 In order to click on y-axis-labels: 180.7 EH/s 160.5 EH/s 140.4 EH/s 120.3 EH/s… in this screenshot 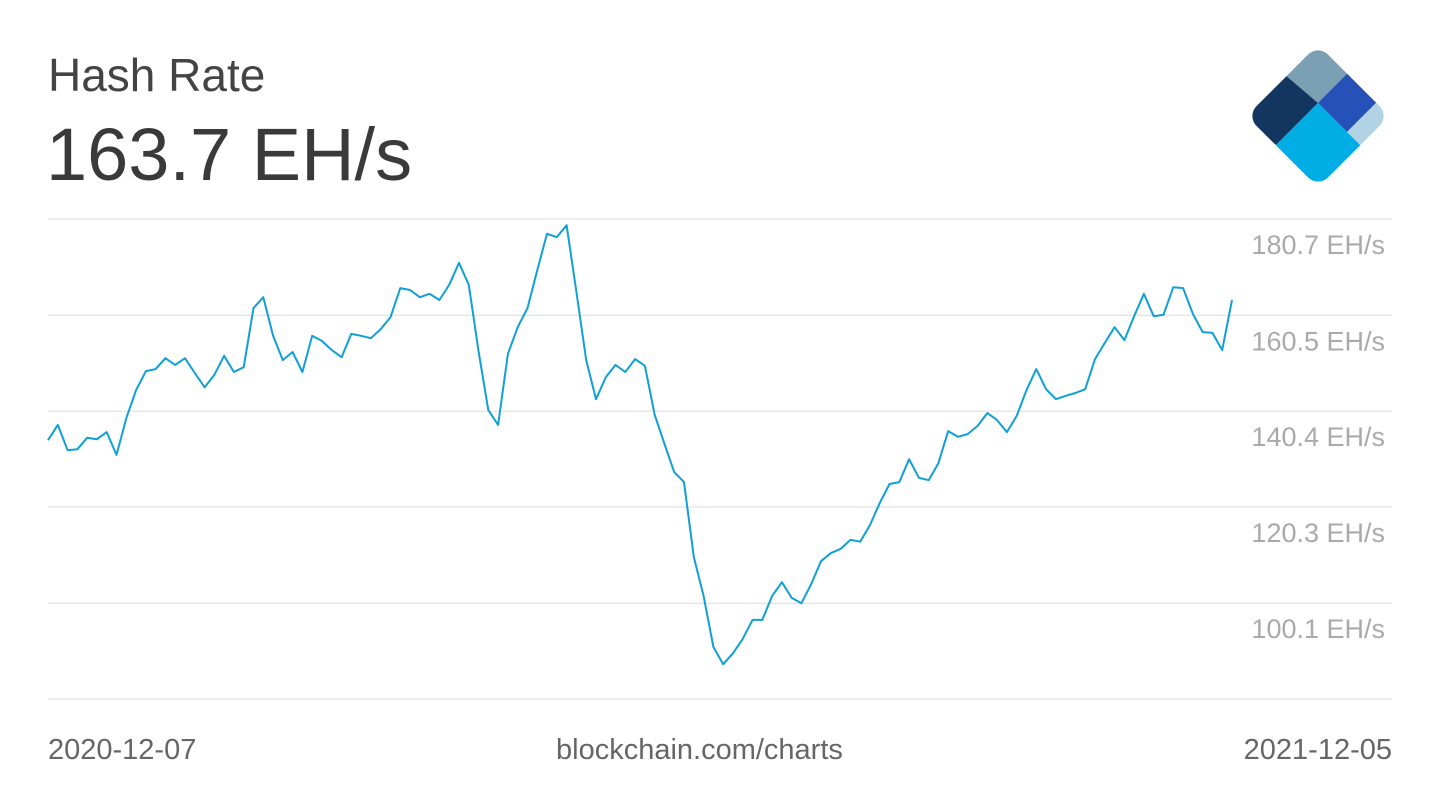, I will do `click(1318, 437)`.